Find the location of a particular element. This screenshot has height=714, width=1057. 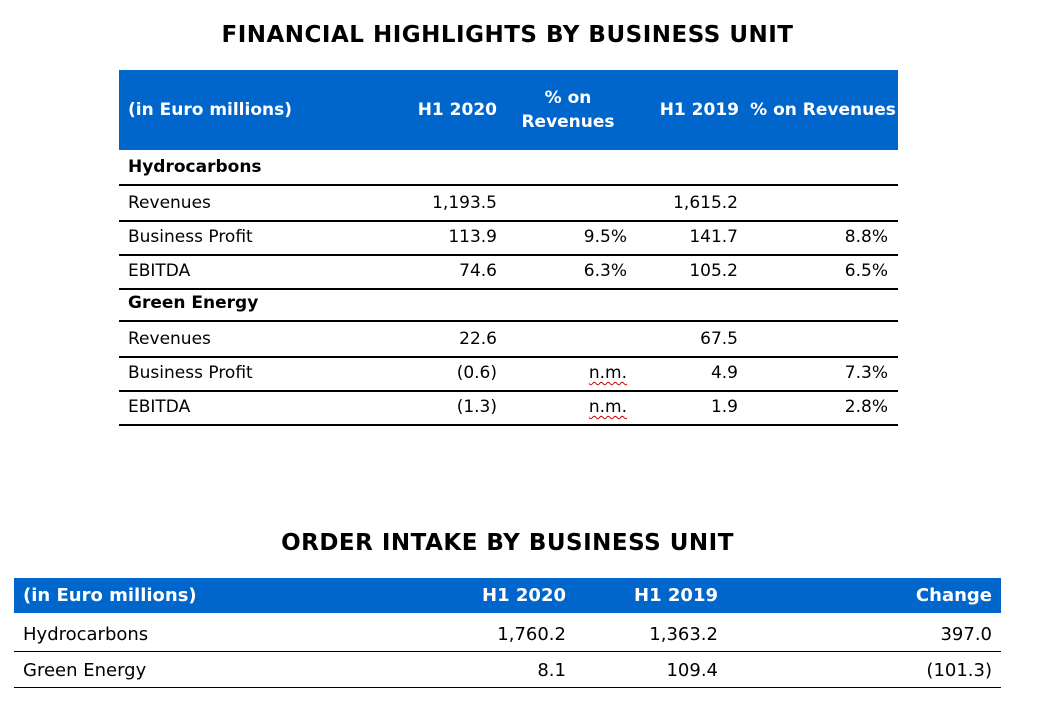

cell-h1-2019: 1,615.2 is located at coordinates (705, 203).